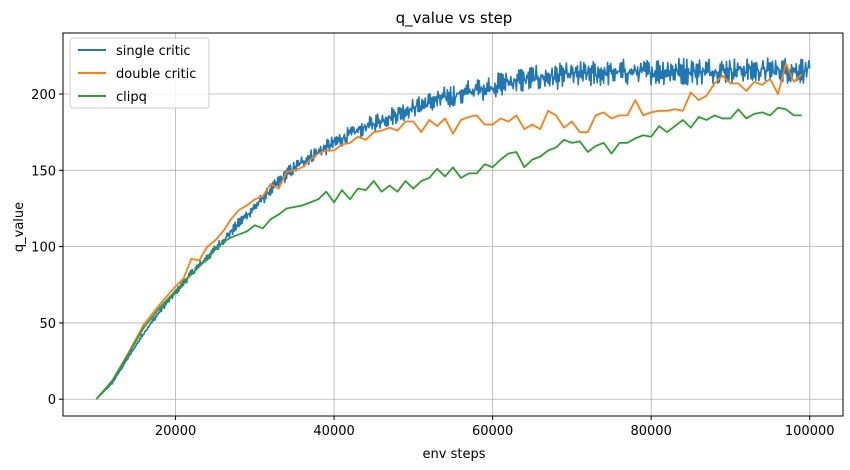 This screenshot has height=470, width=850. I want to click on y-tick-label: 0, so click(52, 400).